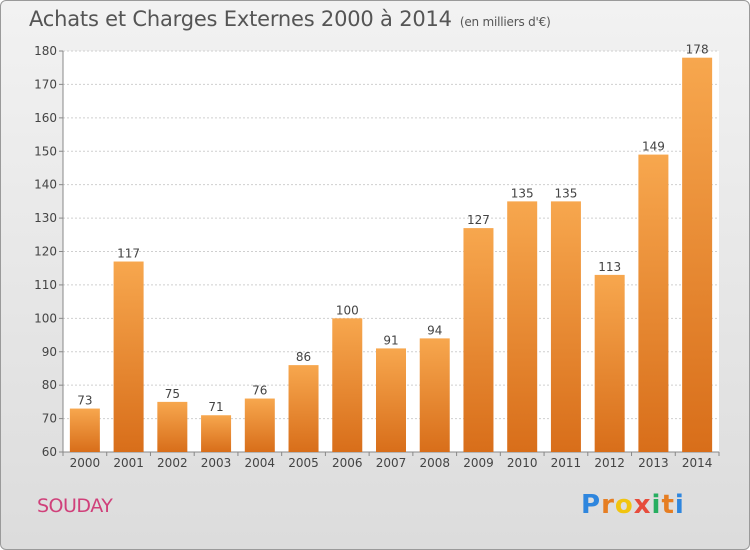  I want to click on data-label: 94, so click(434, 330).